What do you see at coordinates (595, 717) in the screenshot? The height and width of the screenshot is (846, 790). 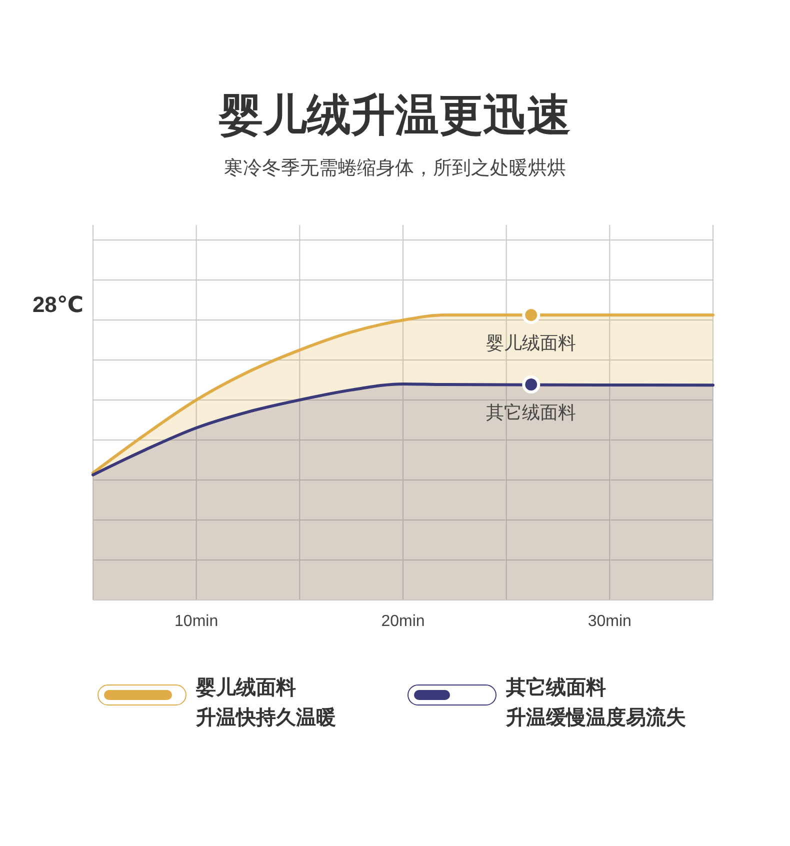 I see `text: 升温缓慢温度易流失` at bounding box center [595, 717].